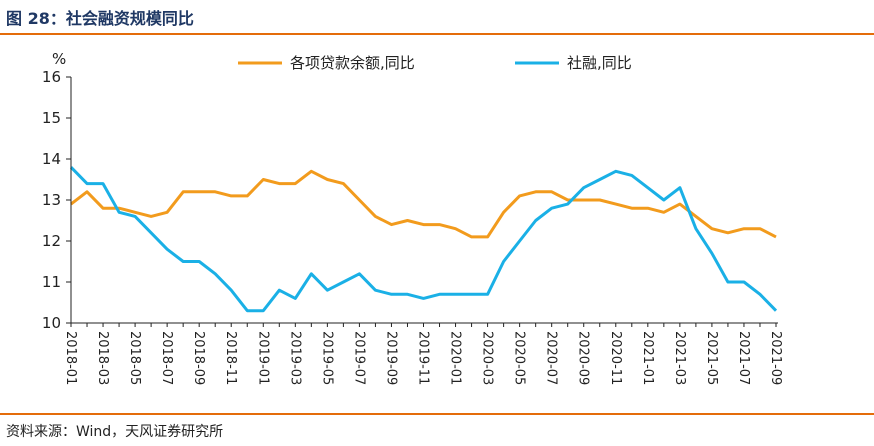 This screenshot has height=446, width=874. What do you see at coordinates (455, 358) in the screenshot?
I see `x-tick-label: 2020-01` at bounding box center [455, 358].